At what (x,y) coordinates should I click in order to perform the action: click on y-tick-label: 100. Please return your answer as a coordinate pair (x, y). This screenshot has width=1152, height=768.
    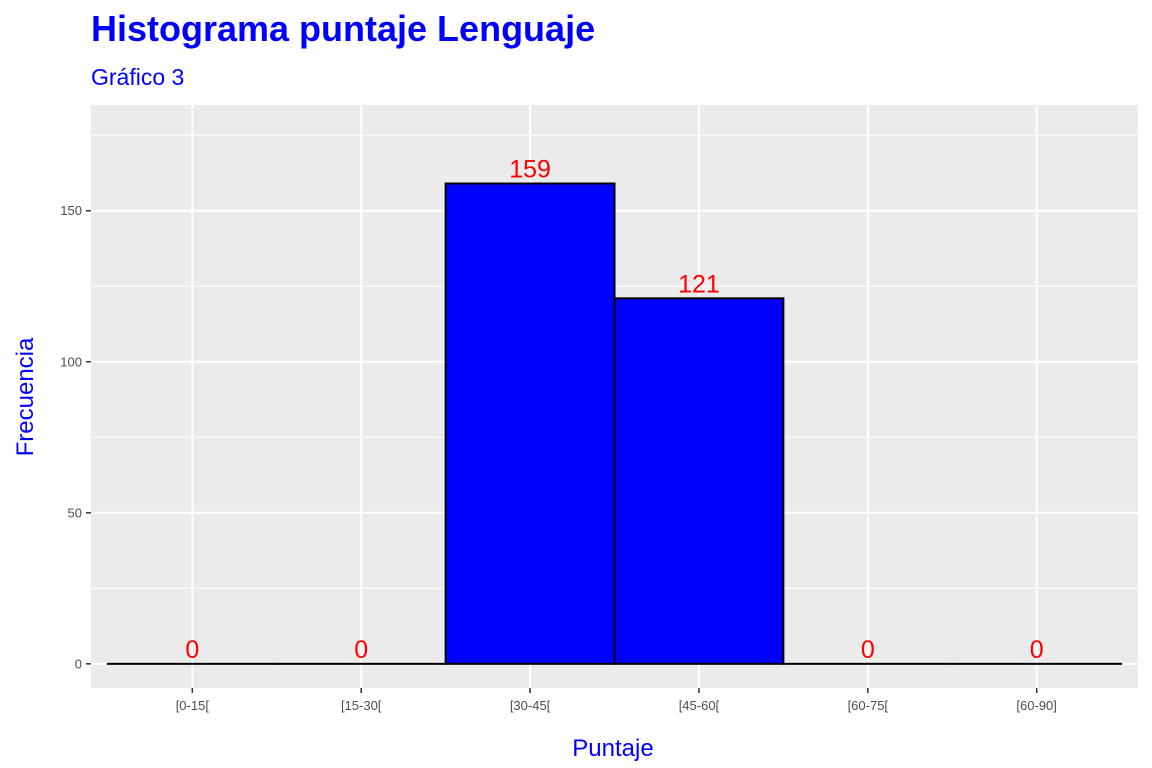
    Looking at the image, I should click on (71, 361).